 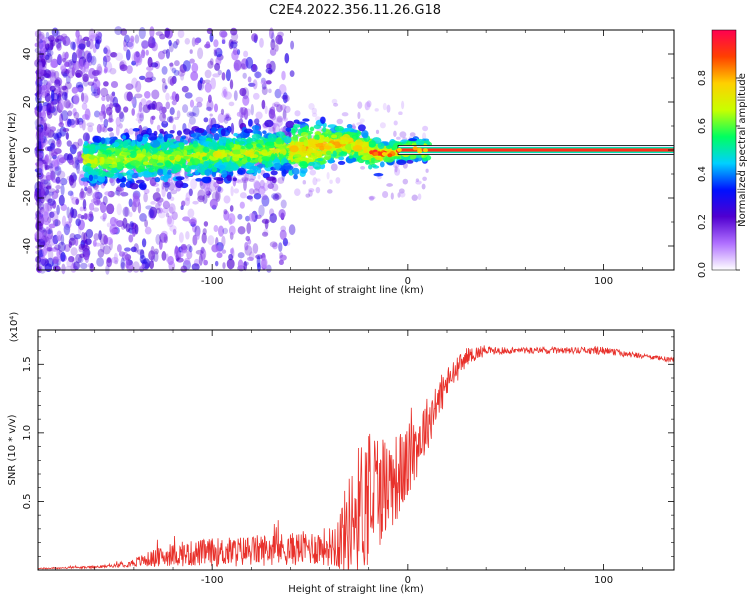 I want to click on colorbar-ticks: 0.0 0.2 0.4 0.6 0.8, so click(x=718, y=174).